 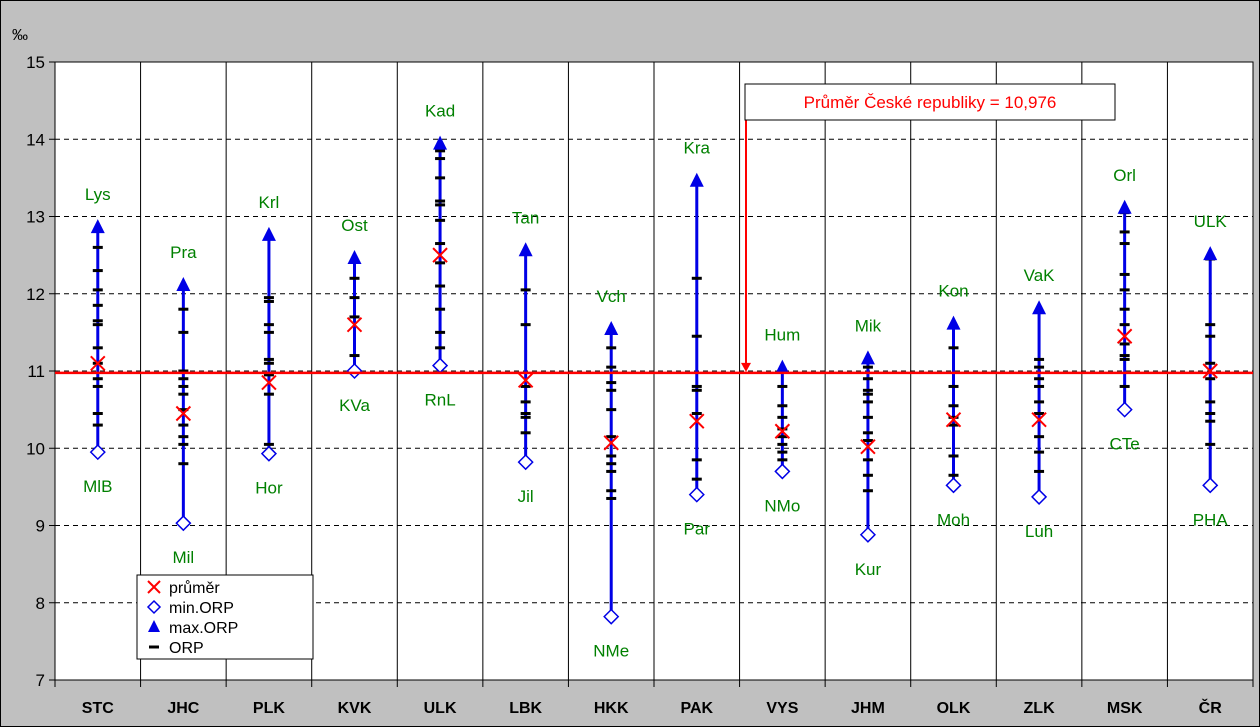 I want to click on region-ČR: ULK PHA, so click(x=1211, y=370).